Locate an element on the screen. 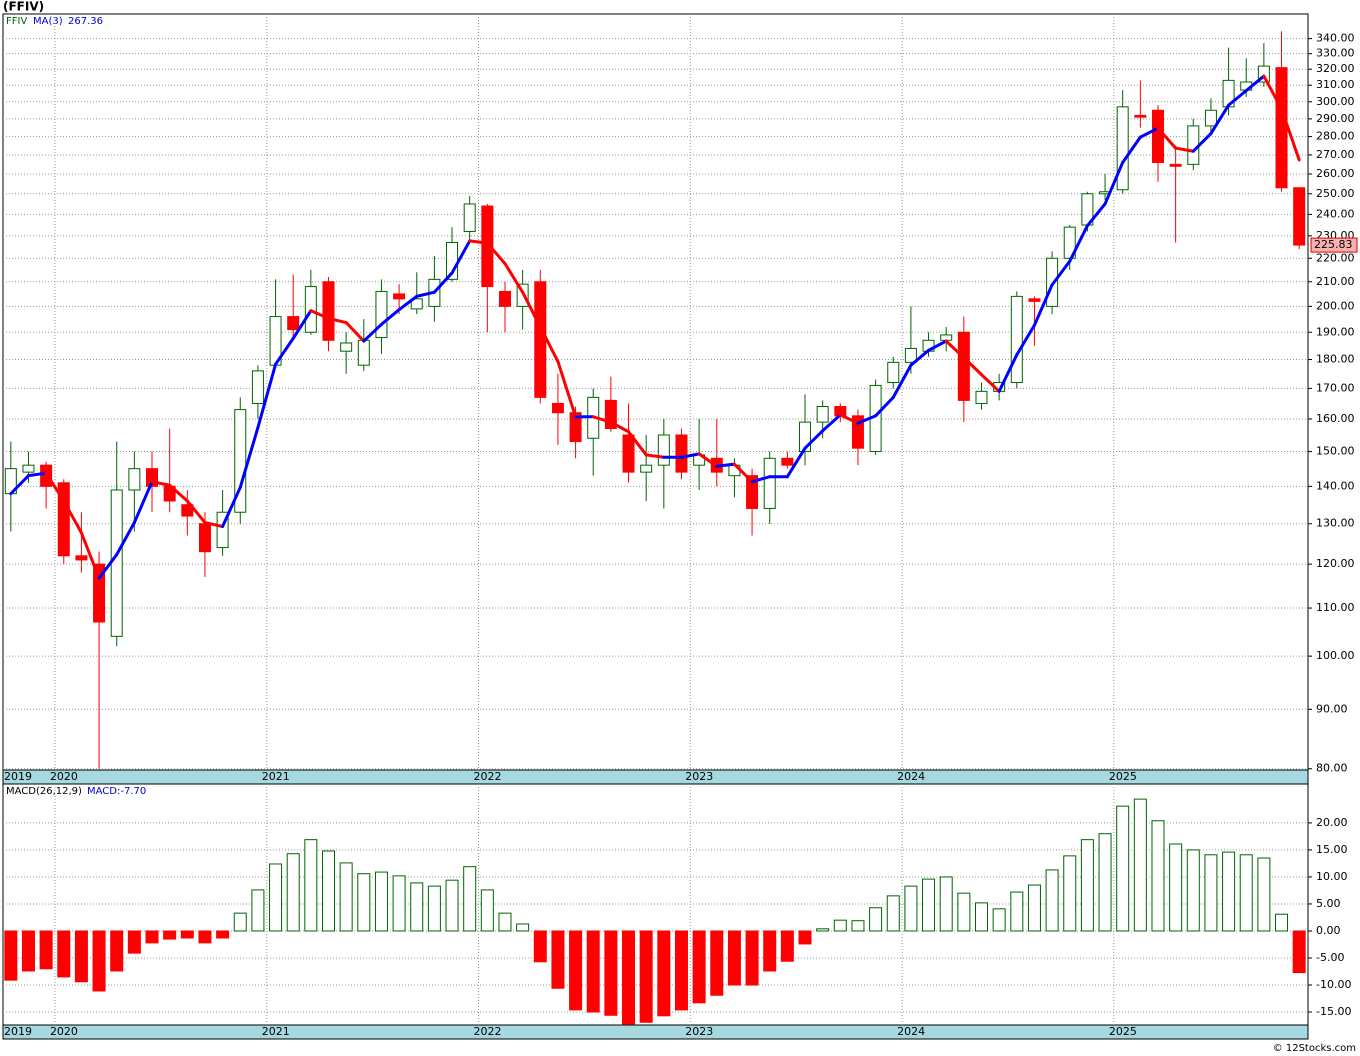 The image size is (1360, 1056). legend-ma: MA(3) is located at coordinates (48, 21).